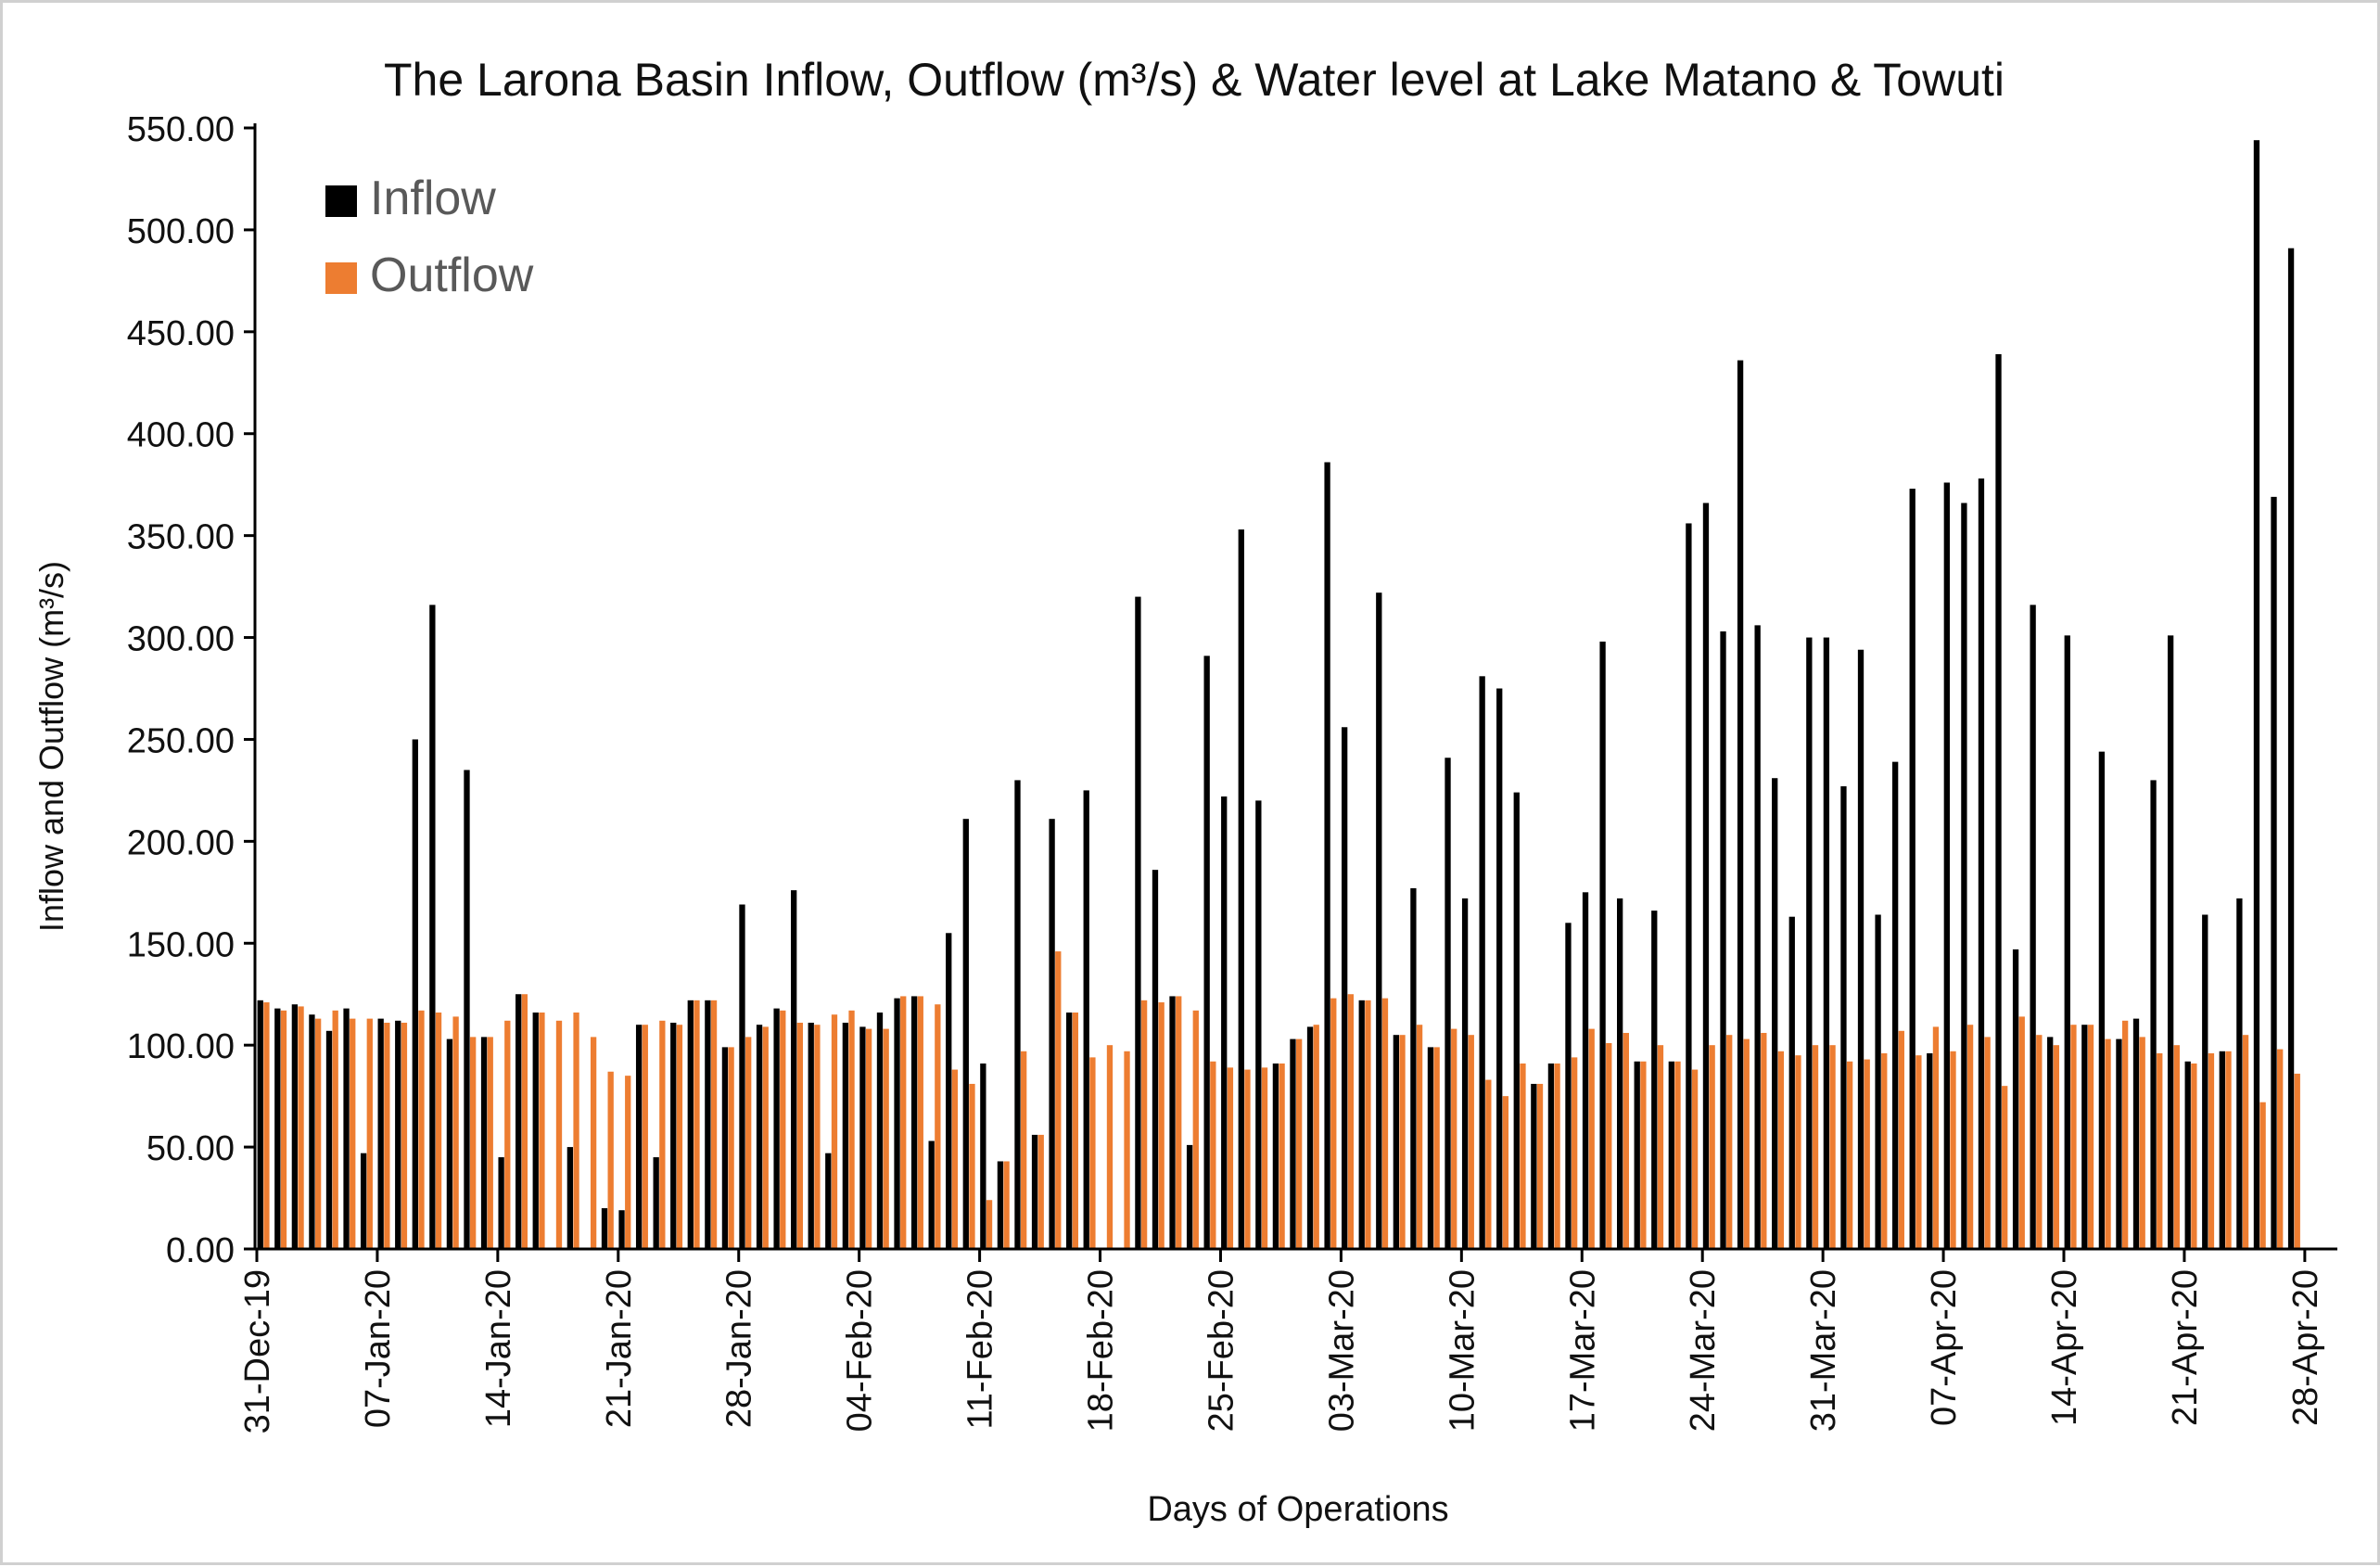 The width and height of the screenshot is (2380, 1567). What do you see at coordinates (200, 1250) in the screenshot?
I see `y-tick-label: 0.00` at bounding box center [200, 1250].